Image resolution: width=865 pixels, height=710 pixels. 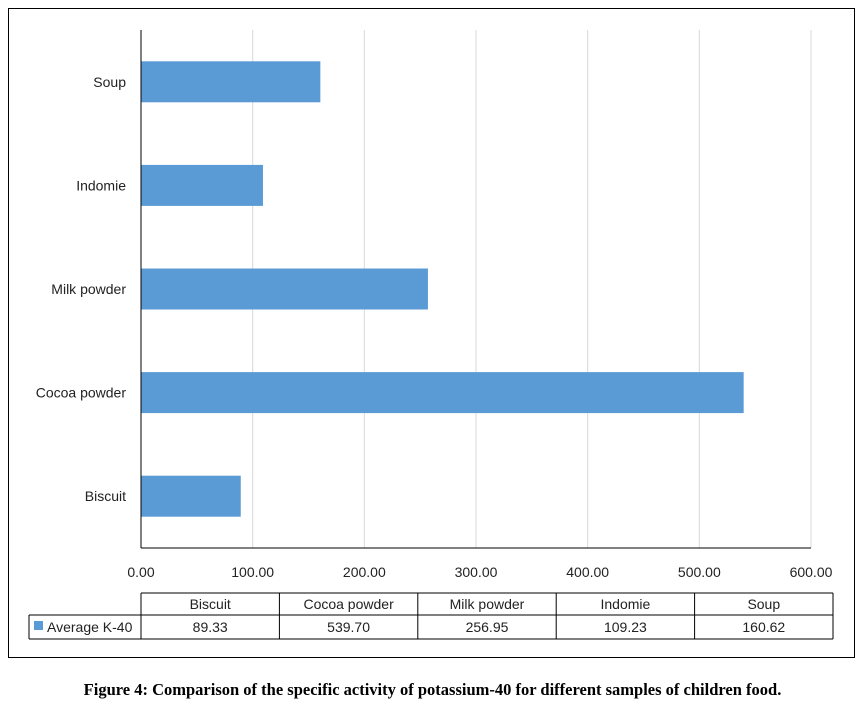 What do you see at coordinates (763, 627) in the screenshot?
I see `table-value-cell: 160.62` at bounding box center [763, 627].